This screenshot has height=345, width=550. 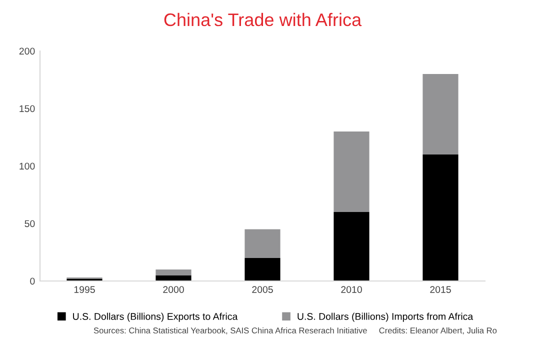 I want to click on source-note: Sources: China Statistical Yearbook, SAIS China Africa Reserach Initiative Credits: Eleanor Albert, Julia Ro, so click(x=295, y=330).